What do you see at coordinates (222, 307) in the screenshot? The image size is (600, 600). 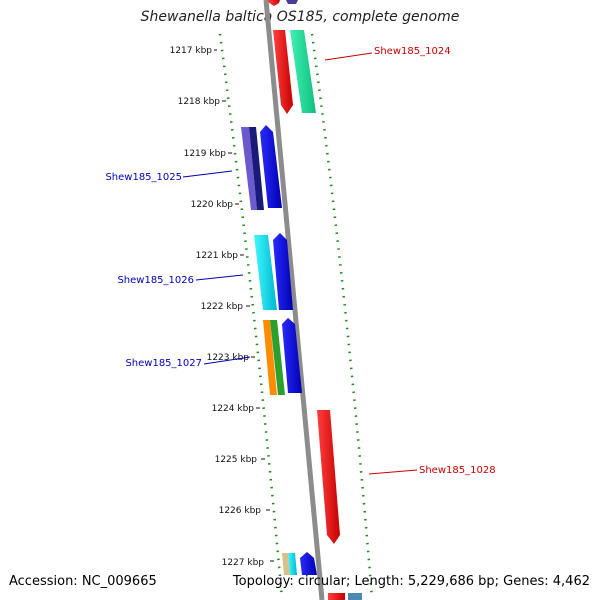 I see `tick-label: 1222 kbp` at bounding box center [222, 307].